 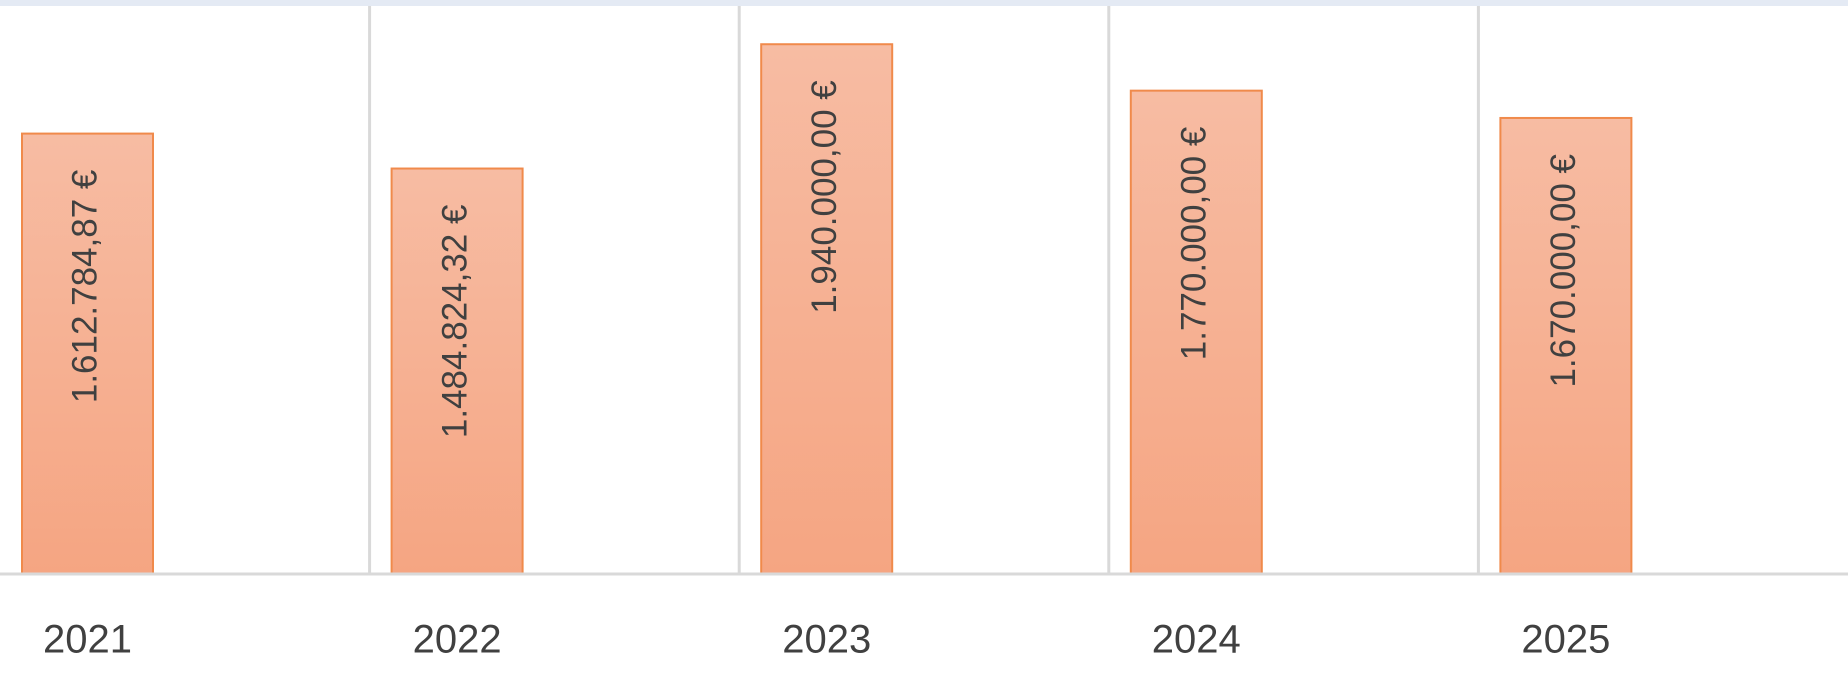 I want to click on top-border, so click(x=924, y=3).